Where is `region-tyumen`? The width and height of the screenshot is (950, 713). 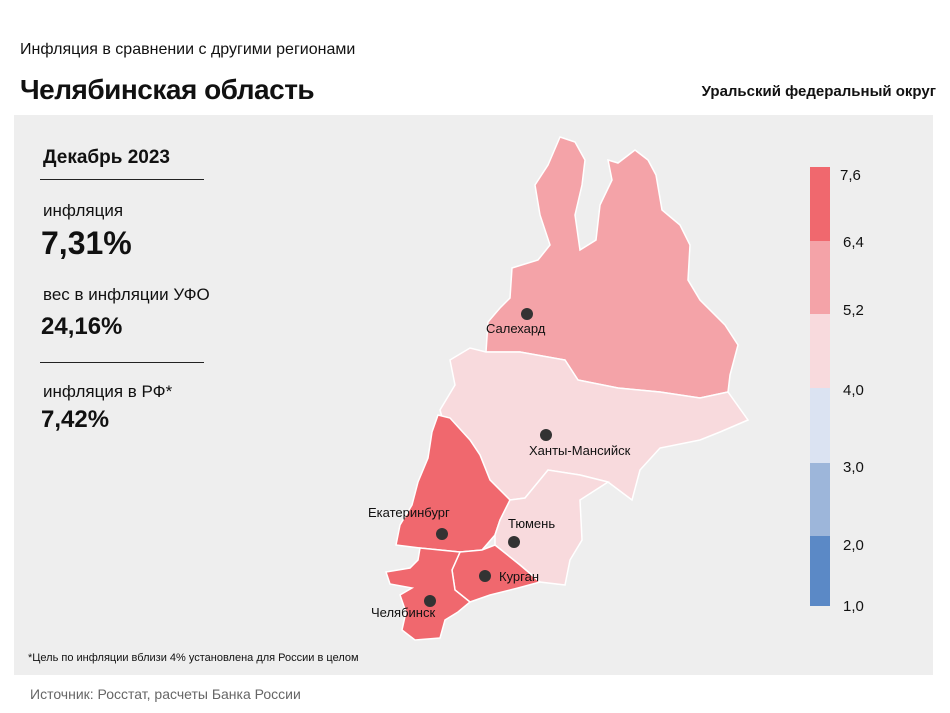 region-tyumen is located at coordinates (552, 527).